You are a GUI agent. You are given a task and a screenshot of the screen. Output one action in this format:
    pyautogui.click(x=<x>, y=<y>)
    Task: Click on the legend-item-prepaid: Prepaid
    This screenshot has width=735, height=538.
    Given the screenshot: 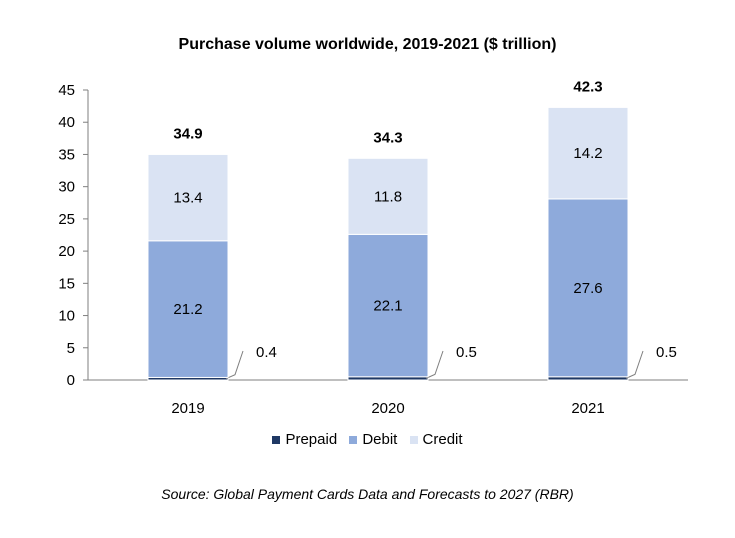 What is the action you would take?
    pyautogui.click(x=304, y=439)
    